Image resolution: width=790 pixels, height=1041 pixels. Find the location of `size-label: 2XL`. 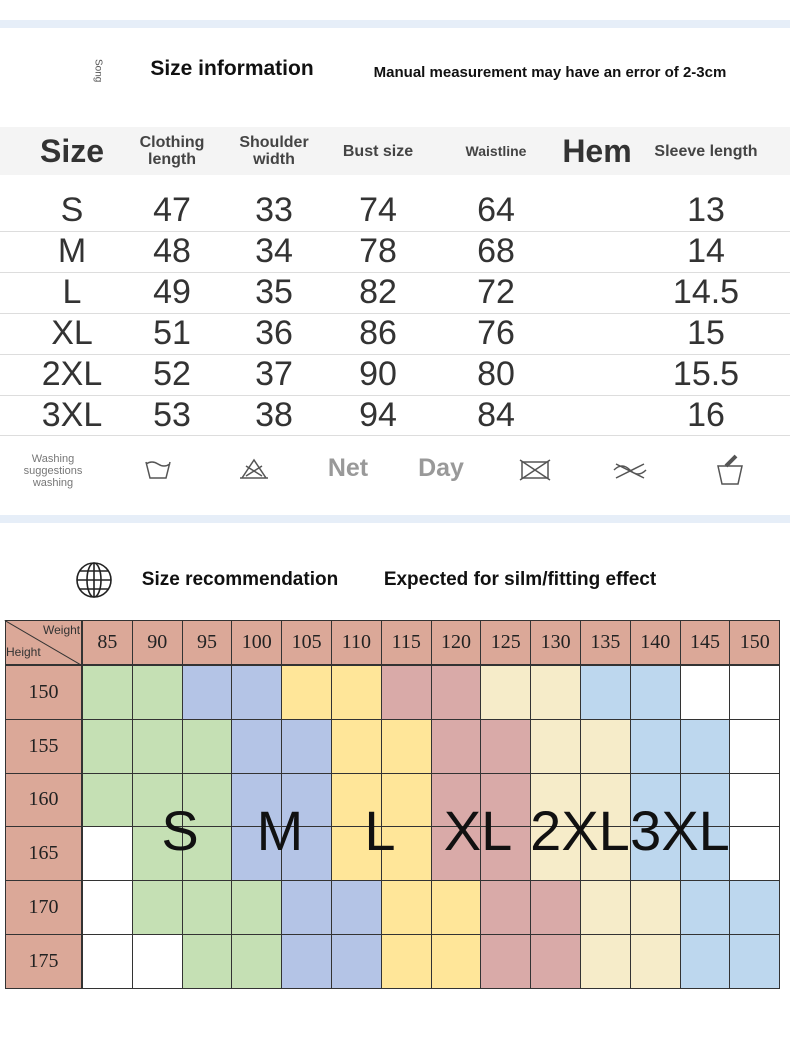

size-label: 2XL is located at coordinates (580, 830).